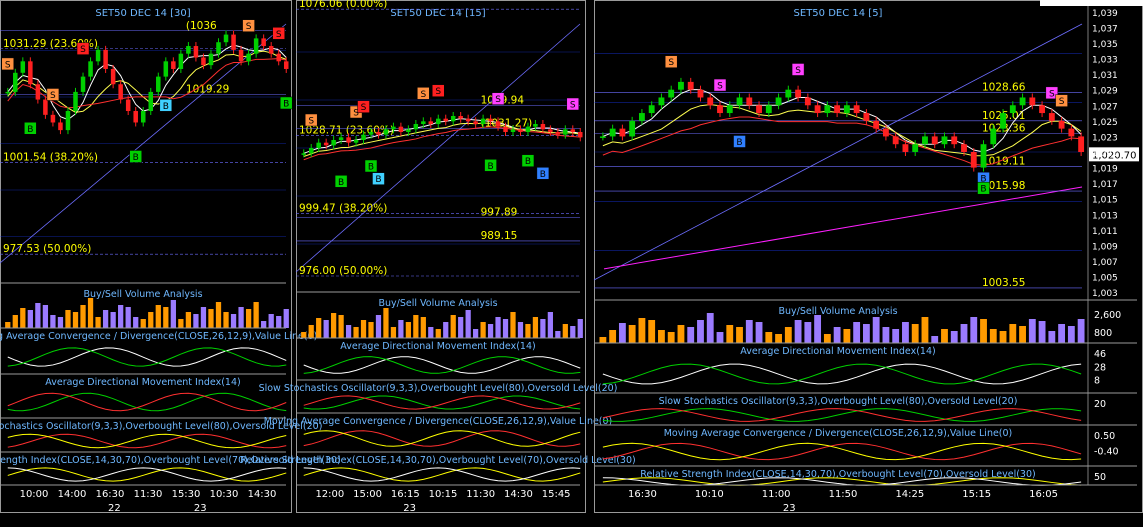  Describe the element at coordinates (507, 124) in the screenshot. I see `price-label: (1031.27)` at that location.